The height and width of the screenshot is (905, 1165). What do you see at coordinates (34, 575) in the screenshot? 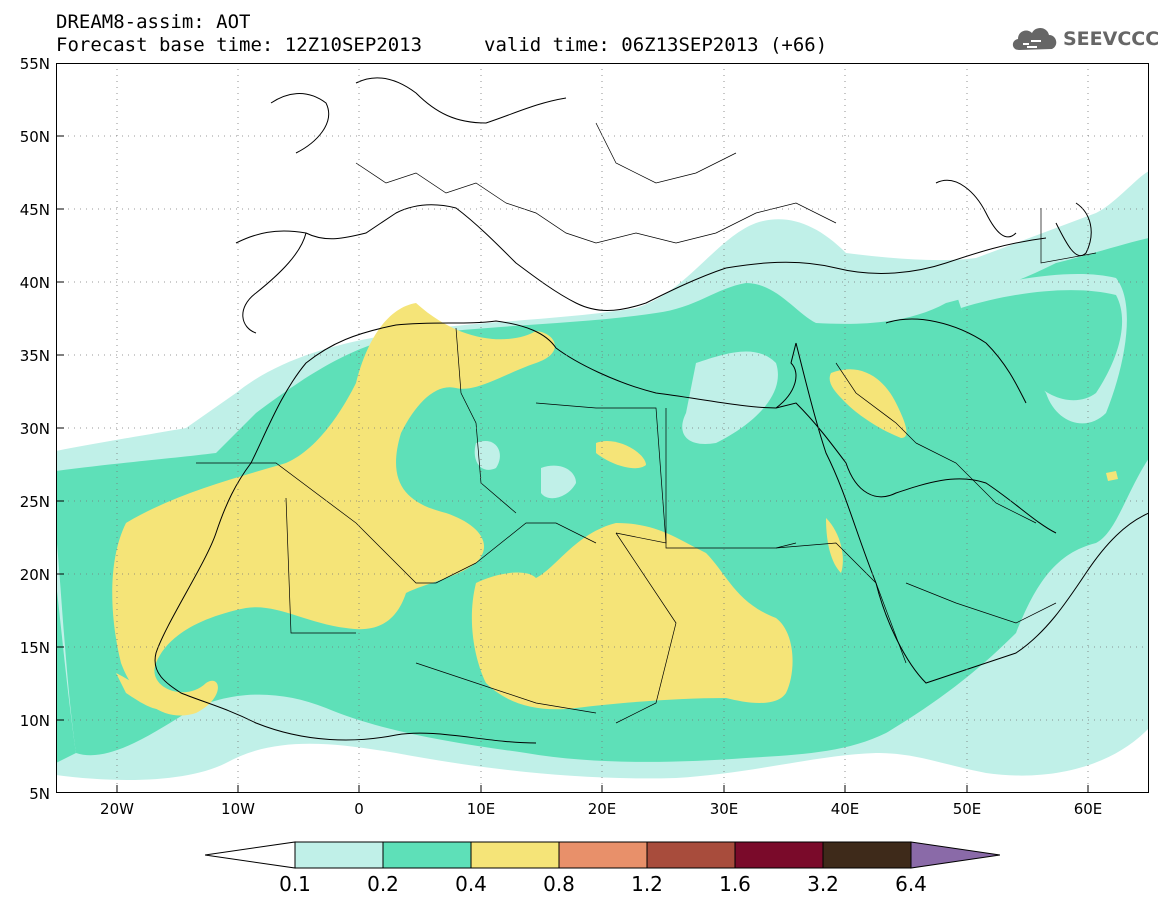
I see `lat-label: 20N` at bounding box center [34, 575].